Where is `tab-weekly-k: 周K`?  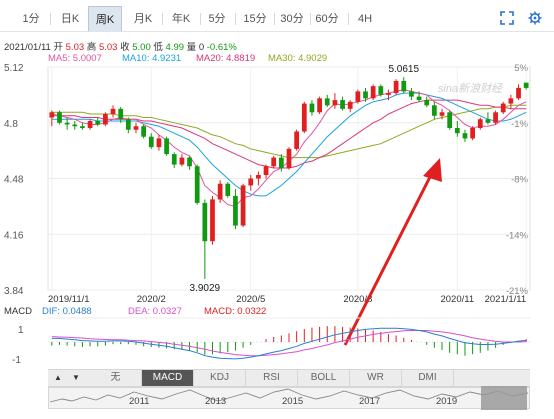
tab-weekly-k: 周K is located at coordinates (105, 19).